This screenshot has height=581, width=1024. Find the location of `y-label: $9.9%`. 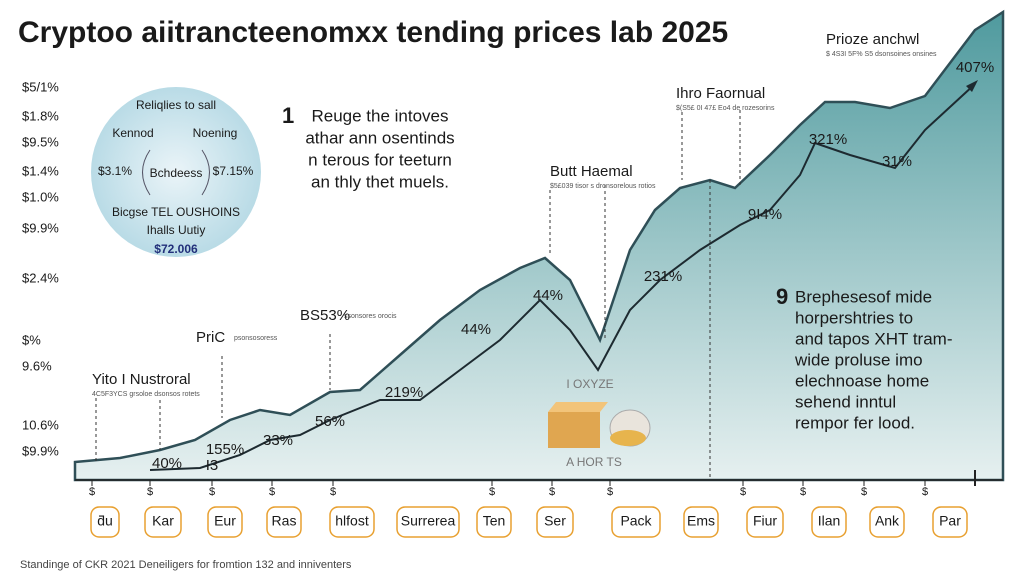

y-label: $9.9% is located at coordinates (40, 227).